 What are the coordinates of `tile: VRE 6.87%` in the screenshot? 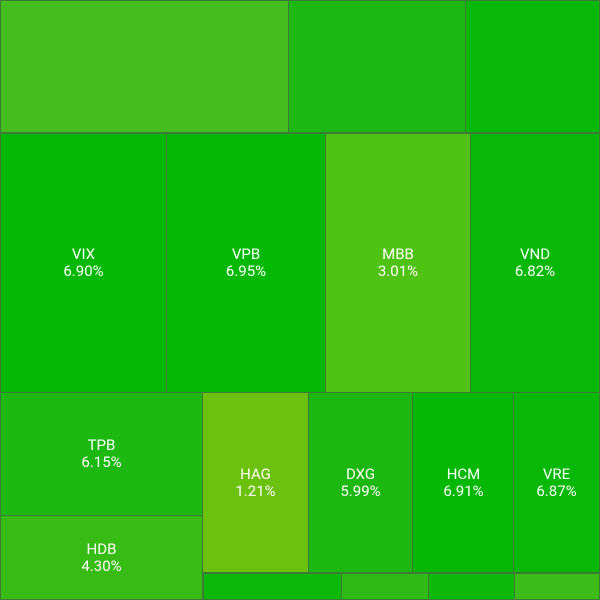 It's located at (556, 482).